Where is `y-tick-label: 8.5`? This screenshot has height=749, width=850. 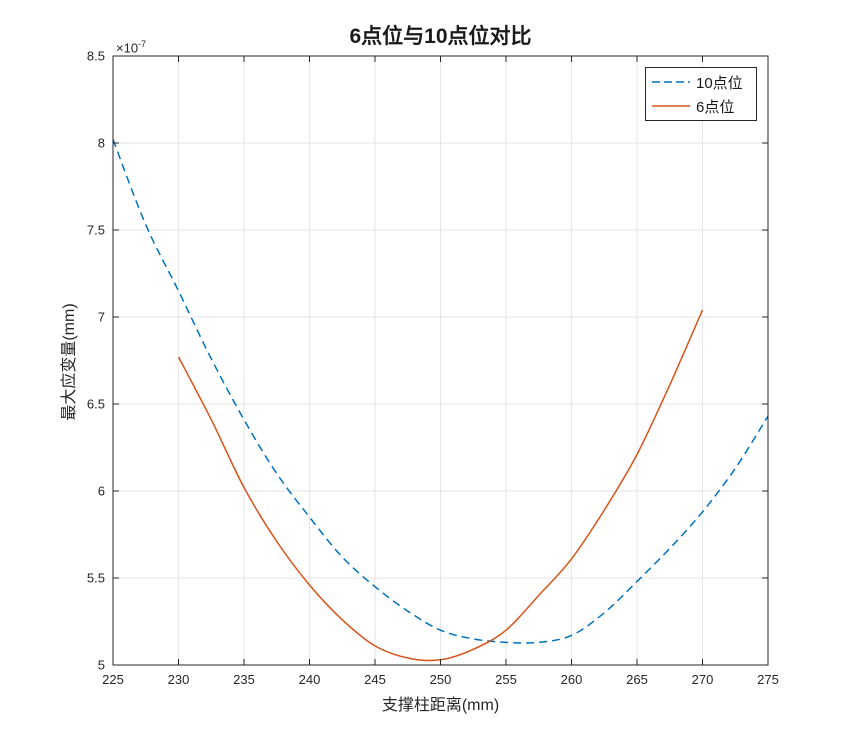 y-tick-label: 8.5 is located at coordinates (96, 56).